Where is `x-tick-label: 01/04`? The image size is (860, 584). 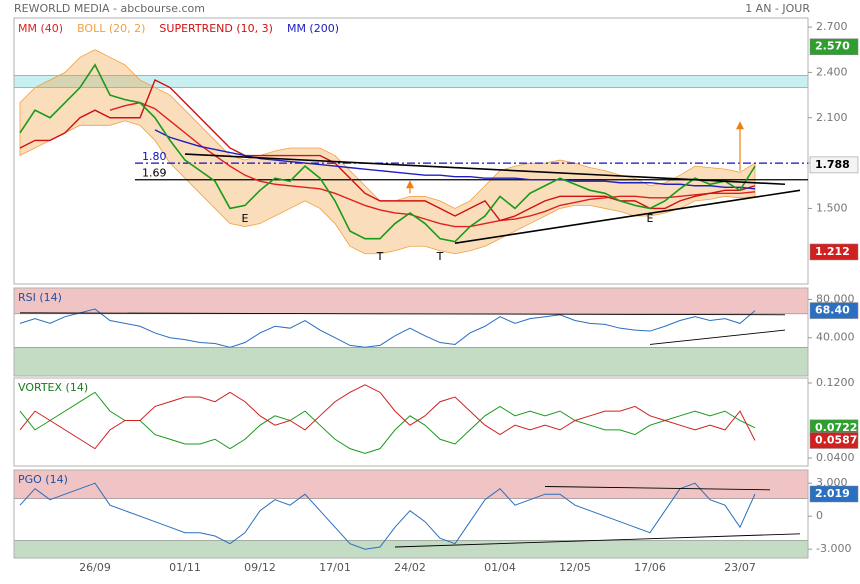 x-tick-label: 01/04 is located at coordinates (500, 567).